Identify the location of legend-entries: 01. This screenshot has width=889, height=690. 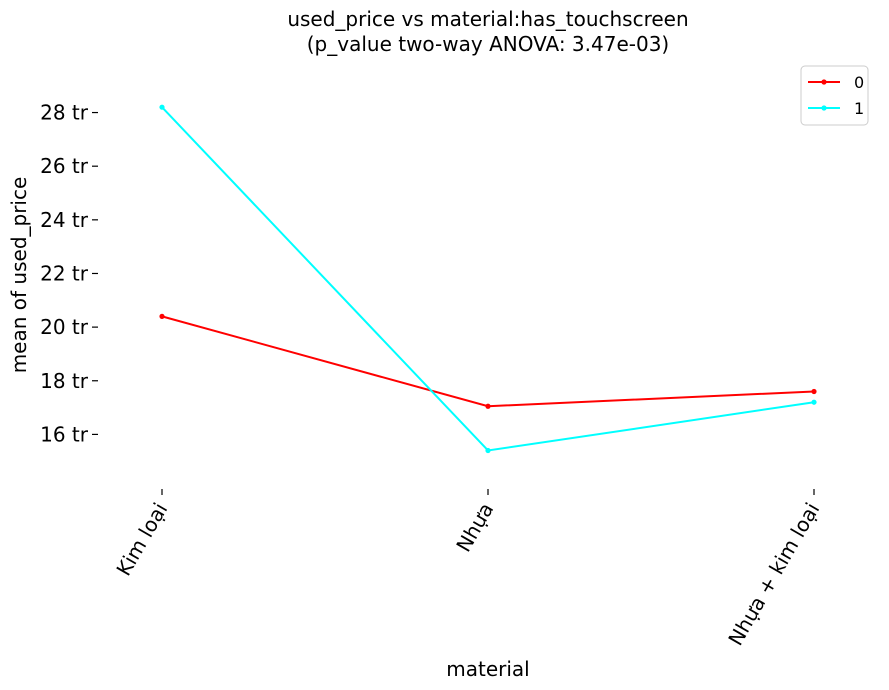
(836, 95).